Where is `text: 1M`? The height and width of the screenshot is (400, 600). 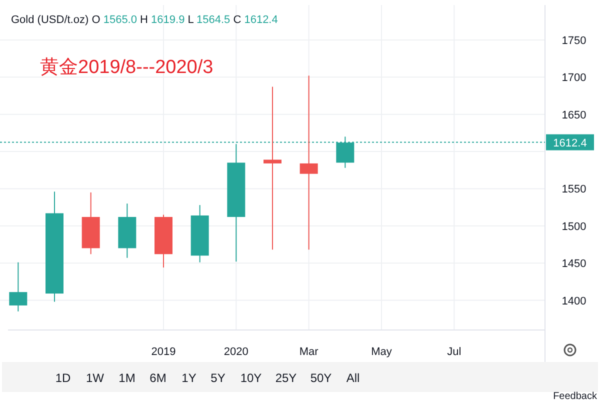
text: 1M is located at coordinates (127, 378).